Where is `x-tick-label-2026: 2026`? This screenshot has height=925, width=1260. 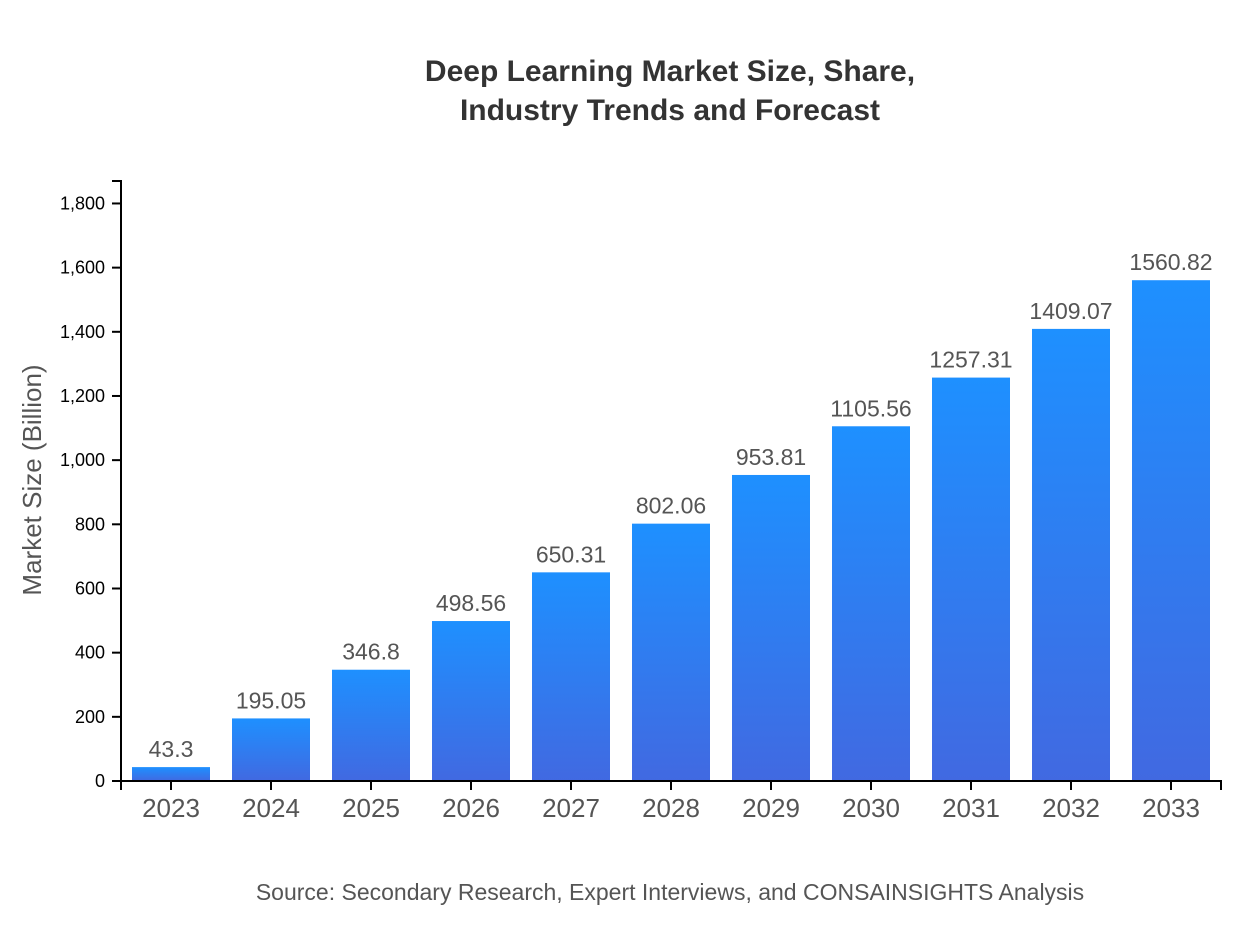
x-tick-label-2026: 2026 is located at coordinates (471, 808).